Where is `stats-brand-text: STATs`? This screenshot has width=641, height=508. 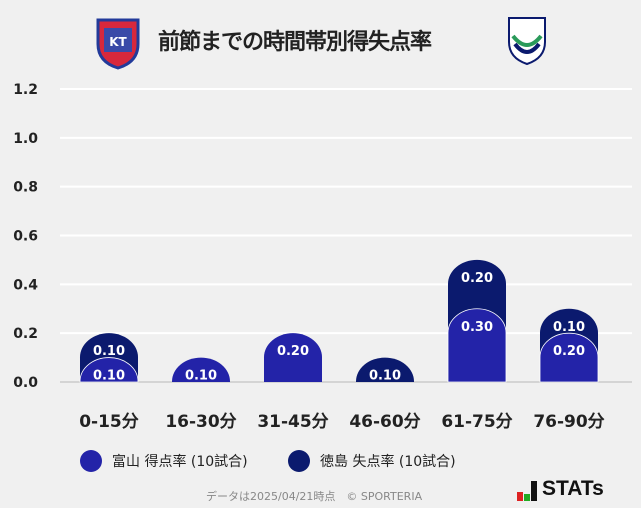 stats-brand-text: STATs is located at coordinates (573, 488).